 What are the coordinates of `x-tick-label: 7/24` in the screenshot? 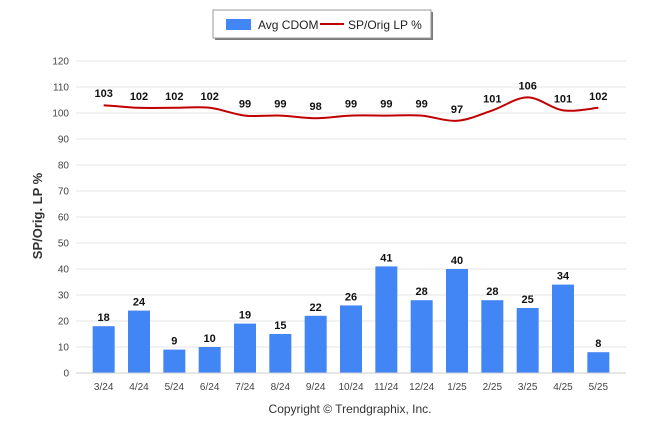 It's located at (245, 387).